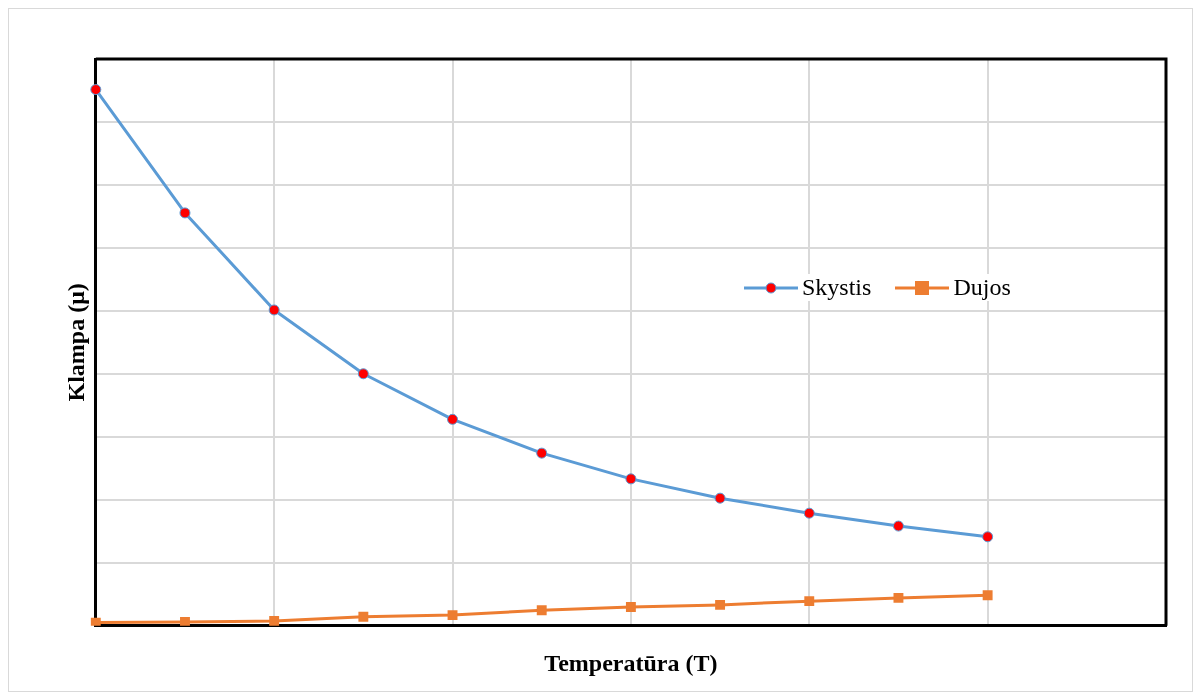  What do you see at coordinates (75, 342) in the screenshot?
I see `y-axis-title: Klampa (μ)` at bounding box center [75, 342].